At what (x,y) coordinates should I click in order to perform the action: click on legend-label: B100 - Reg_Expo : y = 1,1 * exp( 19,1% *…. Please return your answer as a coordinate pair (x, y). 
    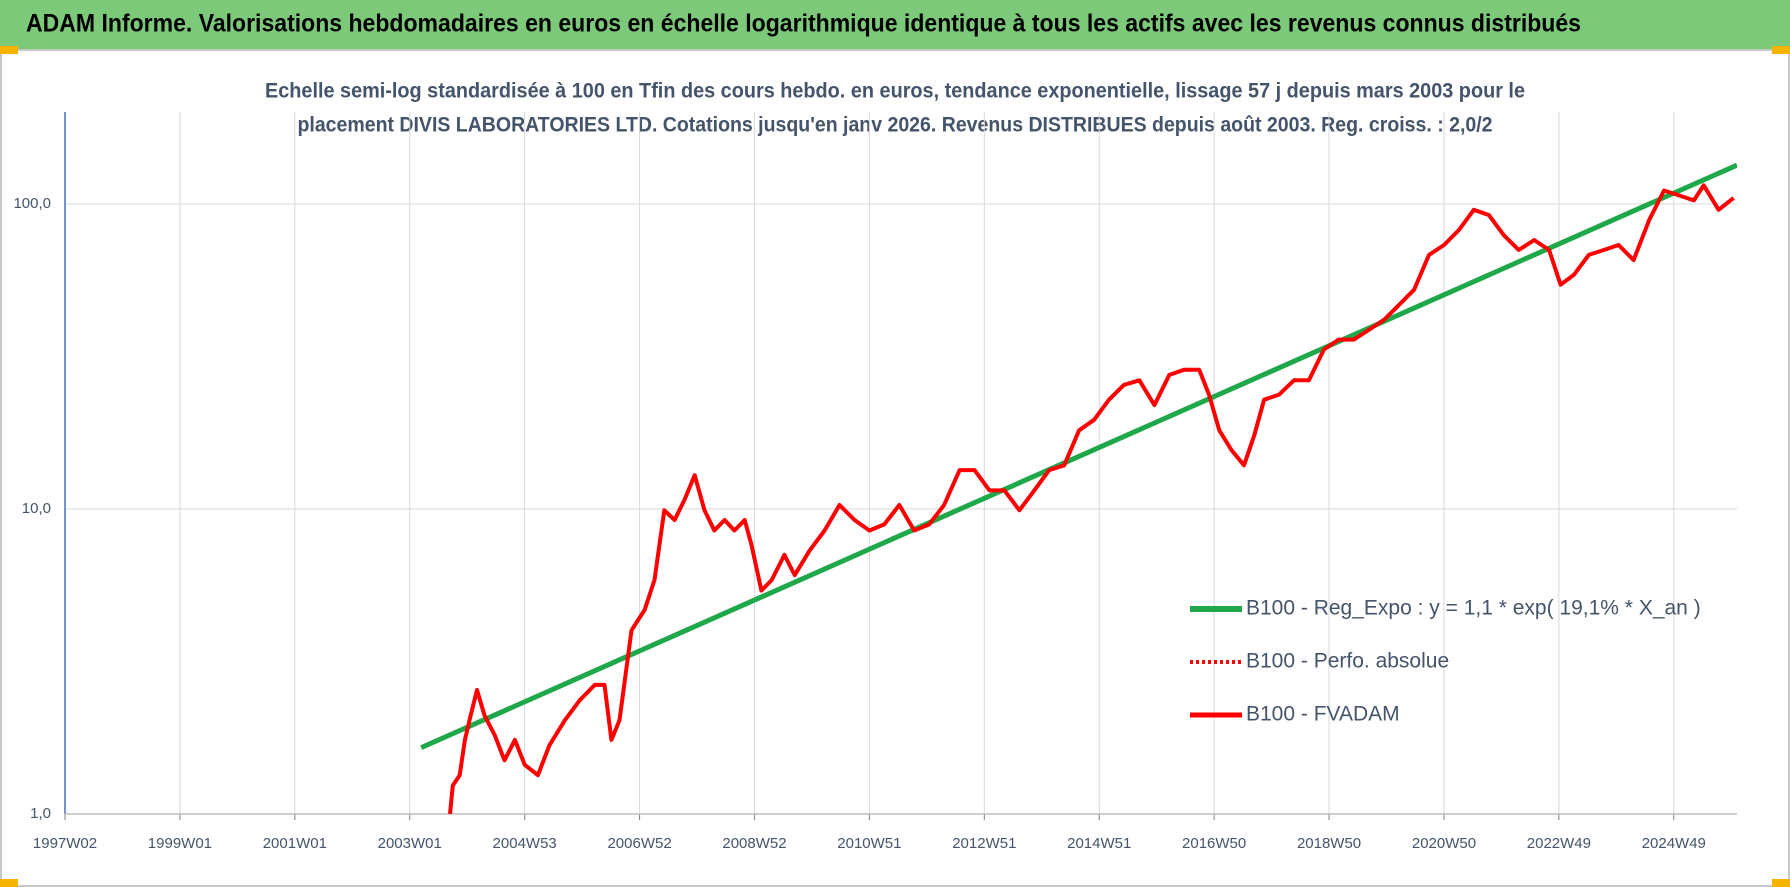
    Looking at the image, I should click on (1473, 608).